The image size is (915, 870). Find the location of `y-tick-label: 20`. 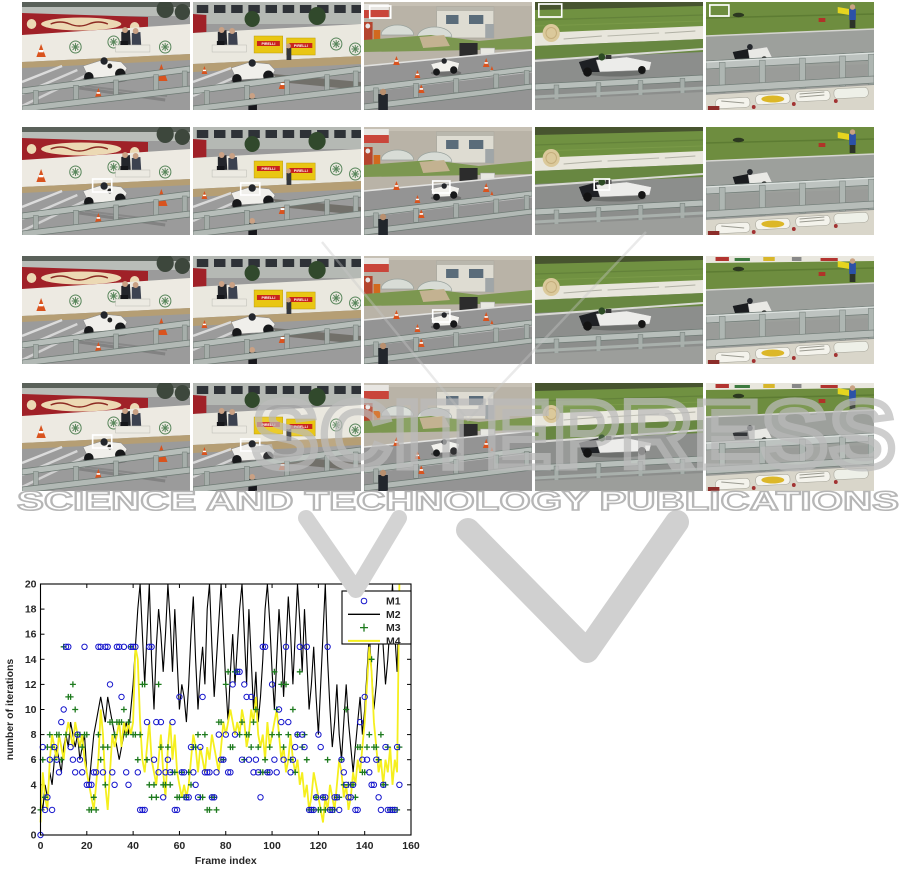

y-tick-label: 20 is located at coordinates (31, 585).